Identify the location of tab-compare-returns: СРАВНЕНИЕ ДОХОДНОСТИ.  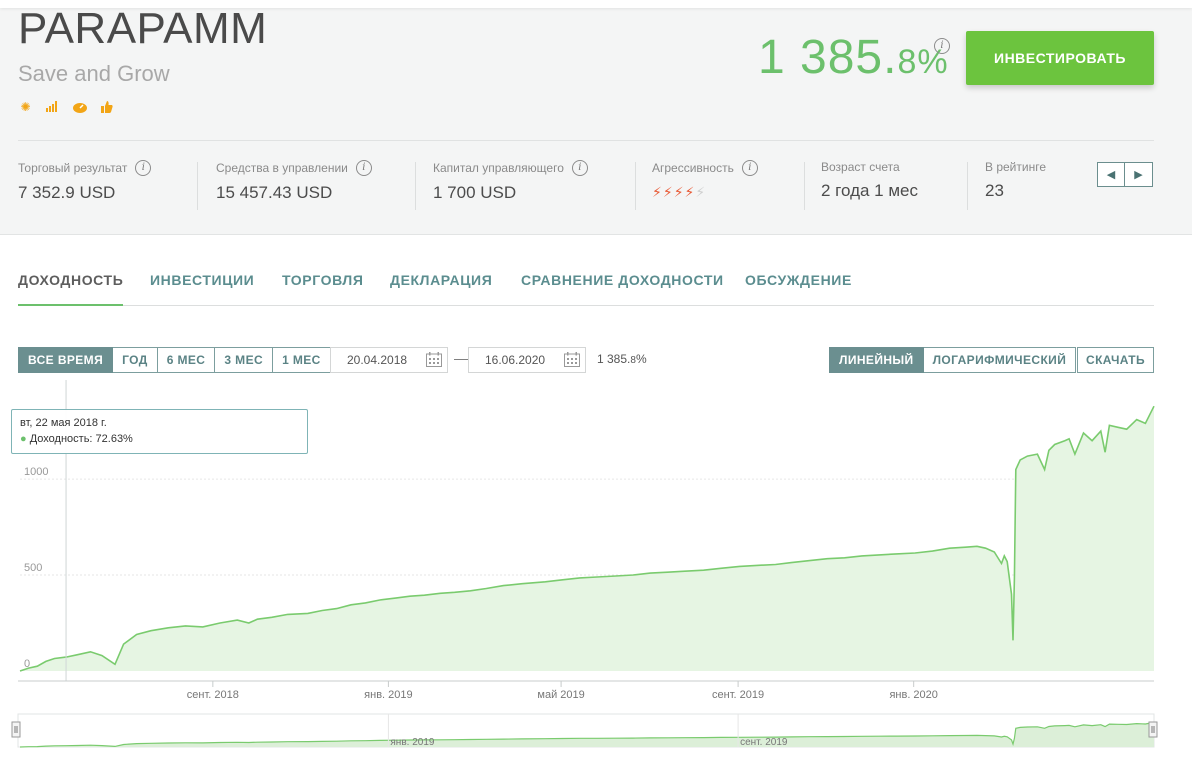
(622, 280).